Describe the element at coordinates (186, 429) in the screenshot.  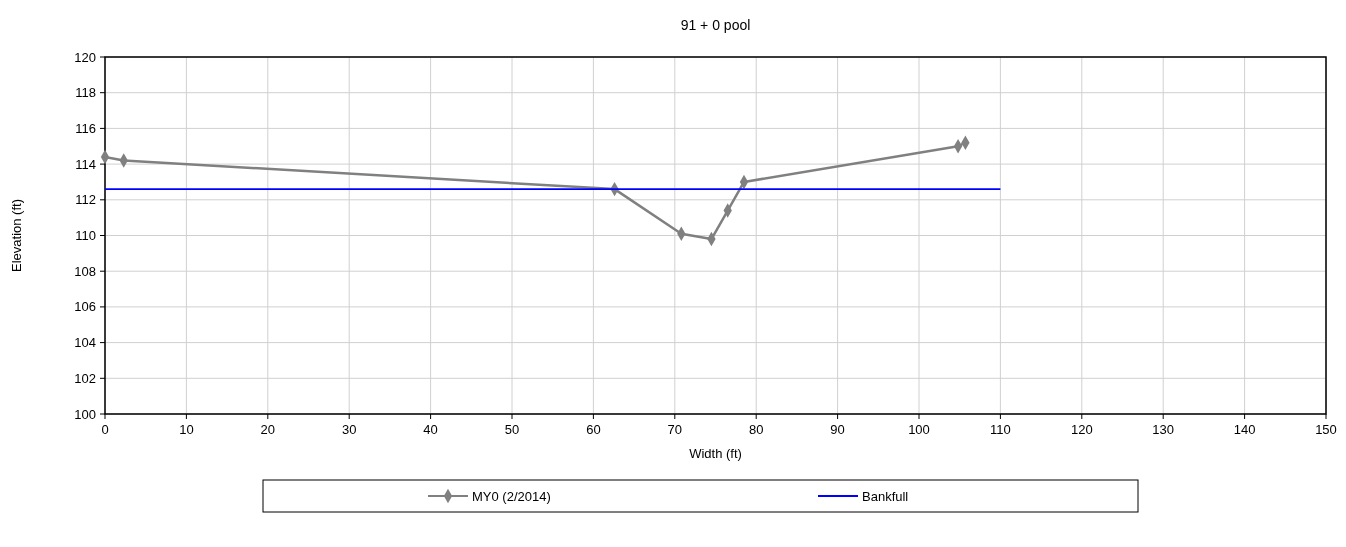
I see `x-tick-label: 10` at that location.